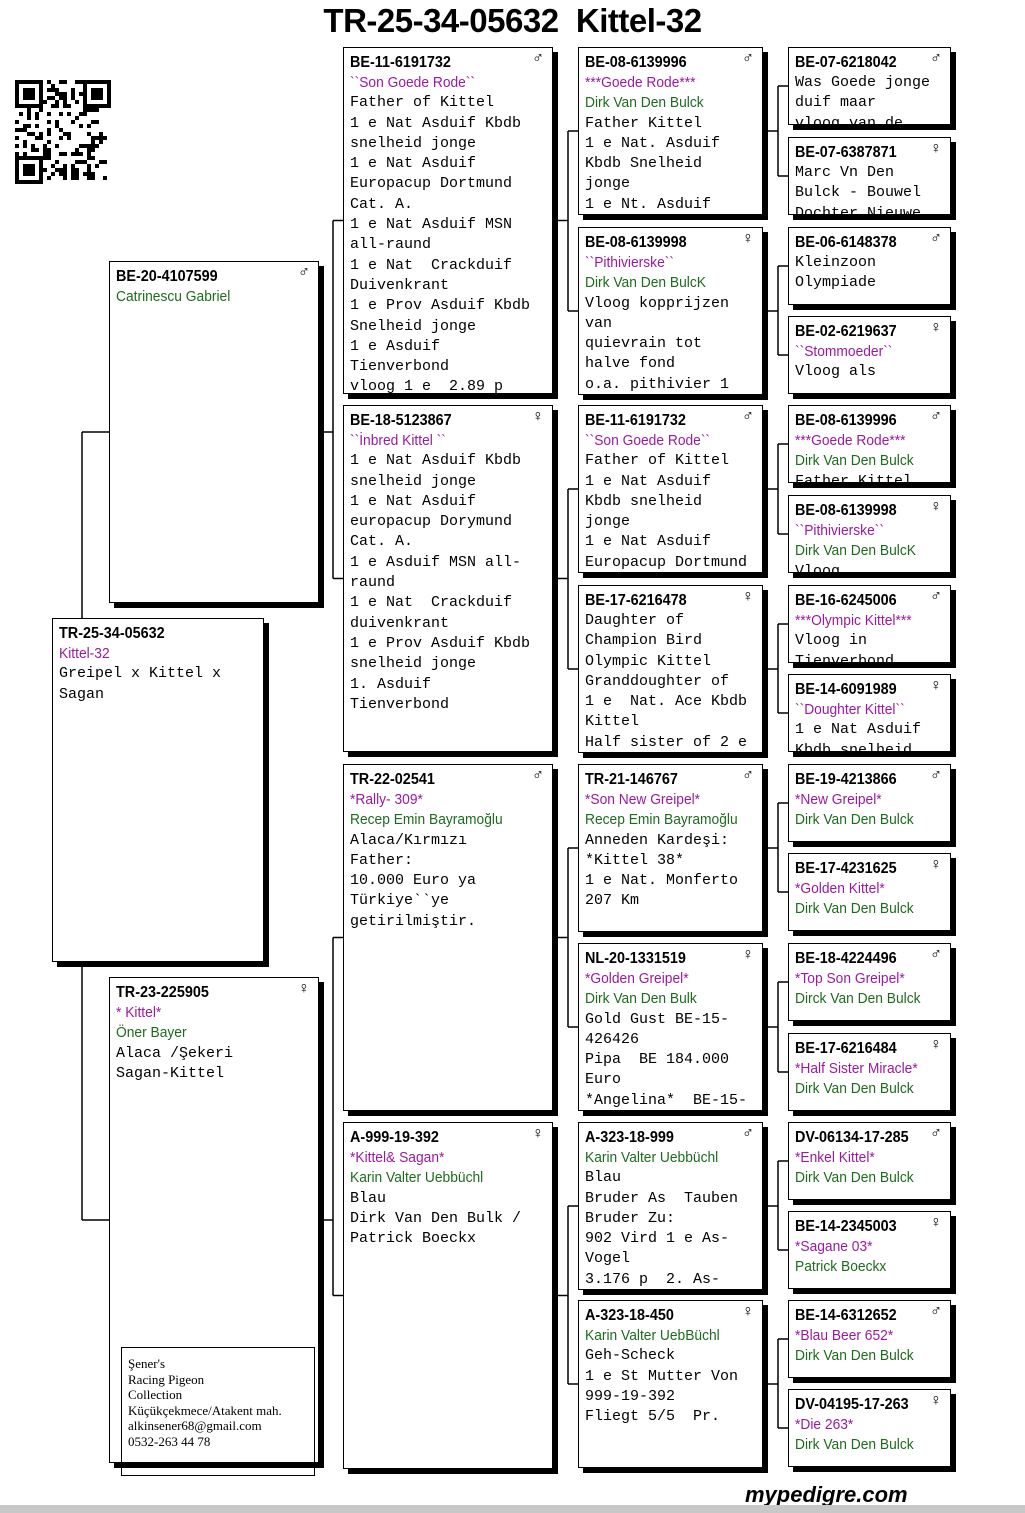  What do you see at coordinates (644, 641) in the screenshot?
I see `description-line: Champion Bird` at bounding box center [644, 641].